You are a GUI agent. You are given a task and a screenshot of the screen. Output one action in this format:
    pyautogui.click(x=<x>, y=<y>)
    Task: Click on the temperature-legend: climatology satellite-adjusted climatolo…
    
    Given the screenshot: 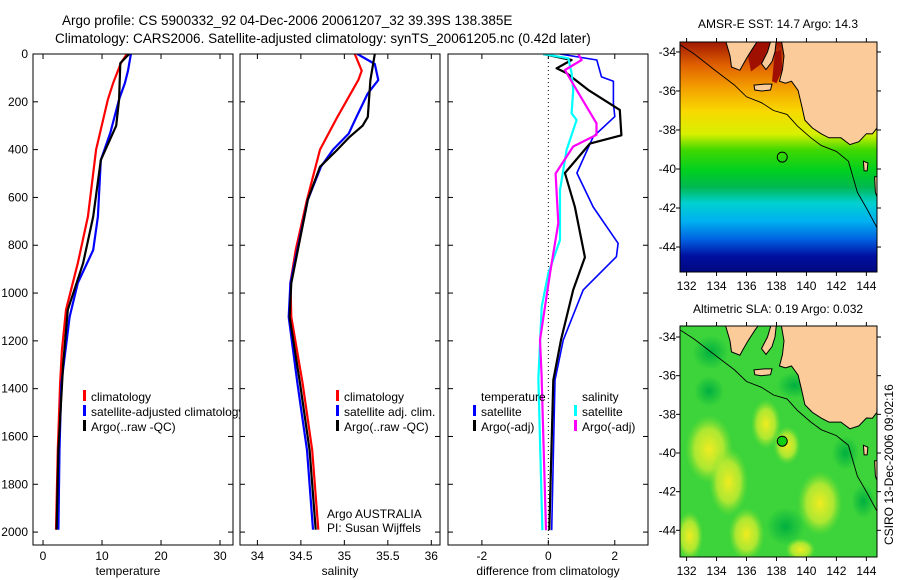 What is the action you would take?
    pyautogui.click(x=161, y=412)
    